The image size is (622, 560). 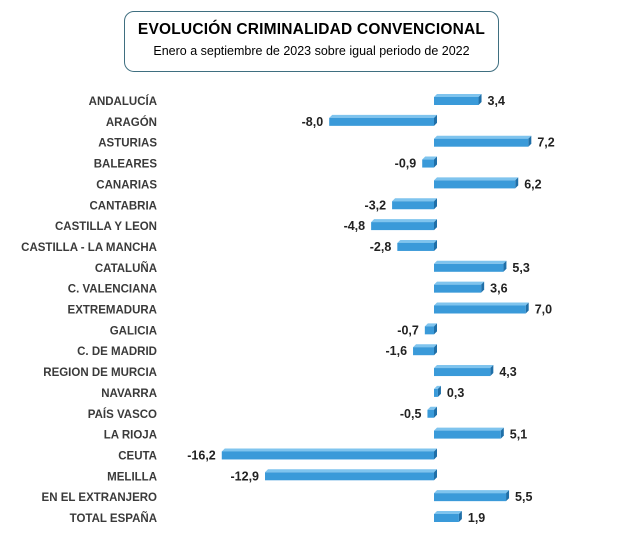 What do you see at coordinates (133, 331) in the screenshot?
I see `category-label: GALICIA` at bounding box center [133, 331].